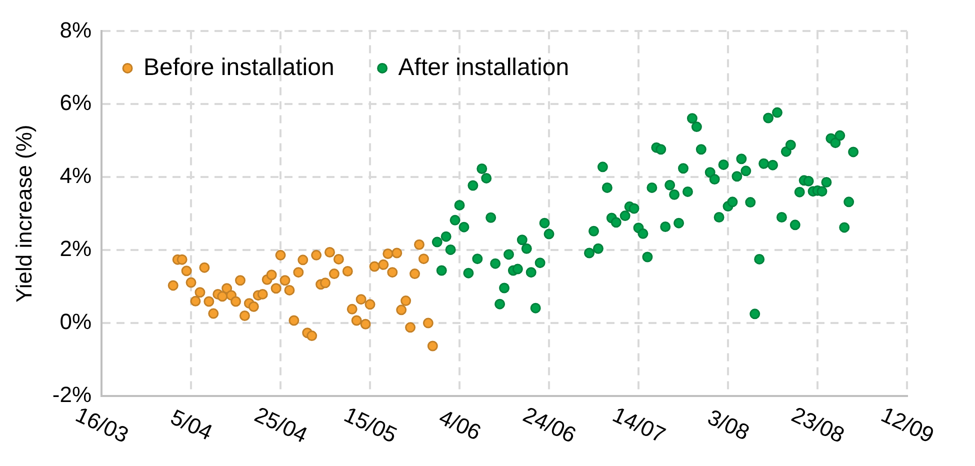  What do you see at coordinates (818, 425) in the screenshot?
I see `x-tick-label: 23/08` at bounding box center [818, 425].